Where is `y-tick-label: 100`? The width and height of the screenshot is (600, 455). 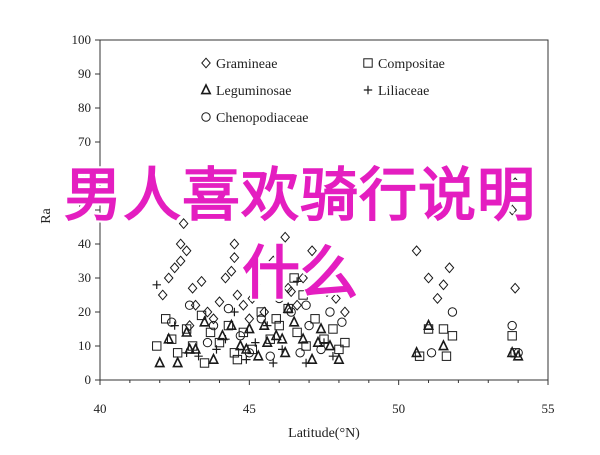 y-tick-label: 100 is located at coordinates (82, 39).